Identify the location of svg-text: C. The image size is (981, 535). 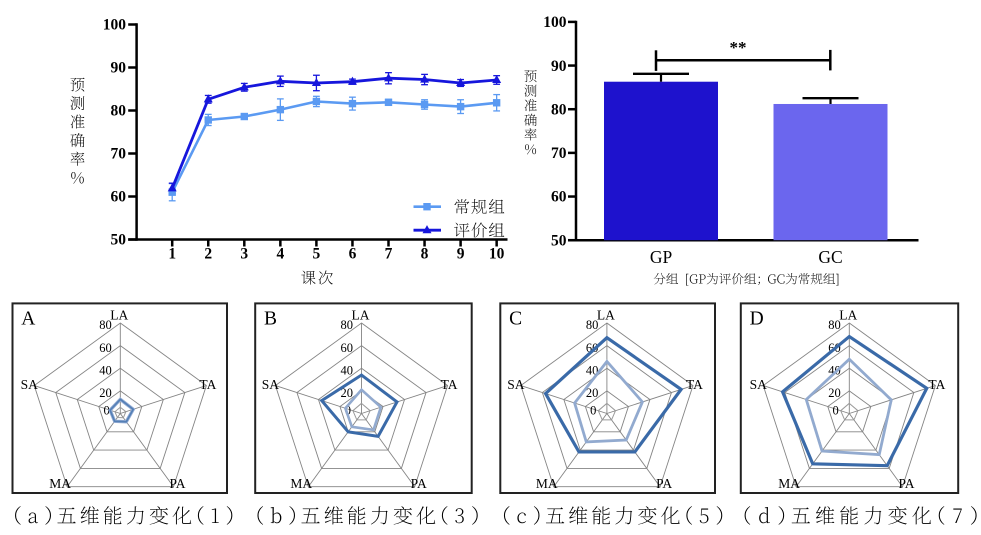
(515, 318).